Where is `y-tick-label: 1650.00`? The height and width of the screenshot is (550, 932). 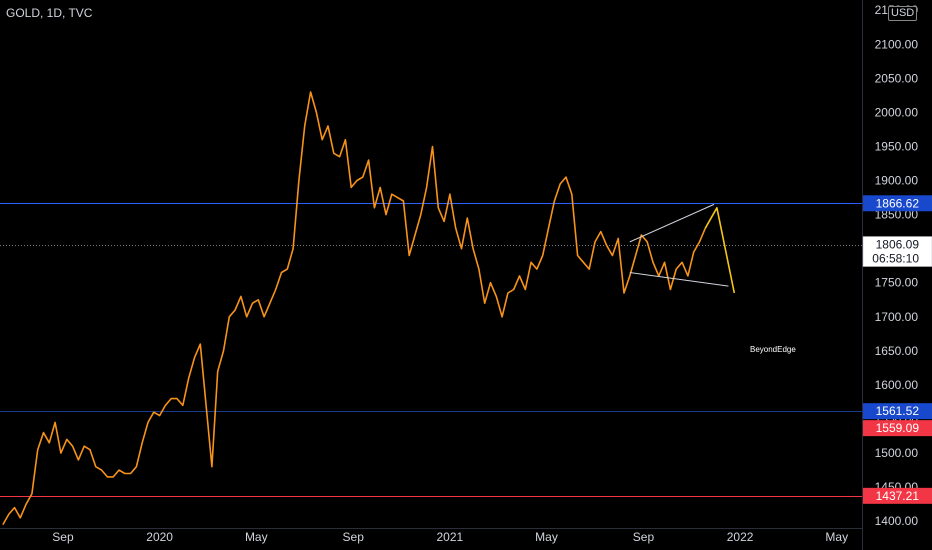
y-tick-label: 1650.00 is located at coordinates (897, 351).